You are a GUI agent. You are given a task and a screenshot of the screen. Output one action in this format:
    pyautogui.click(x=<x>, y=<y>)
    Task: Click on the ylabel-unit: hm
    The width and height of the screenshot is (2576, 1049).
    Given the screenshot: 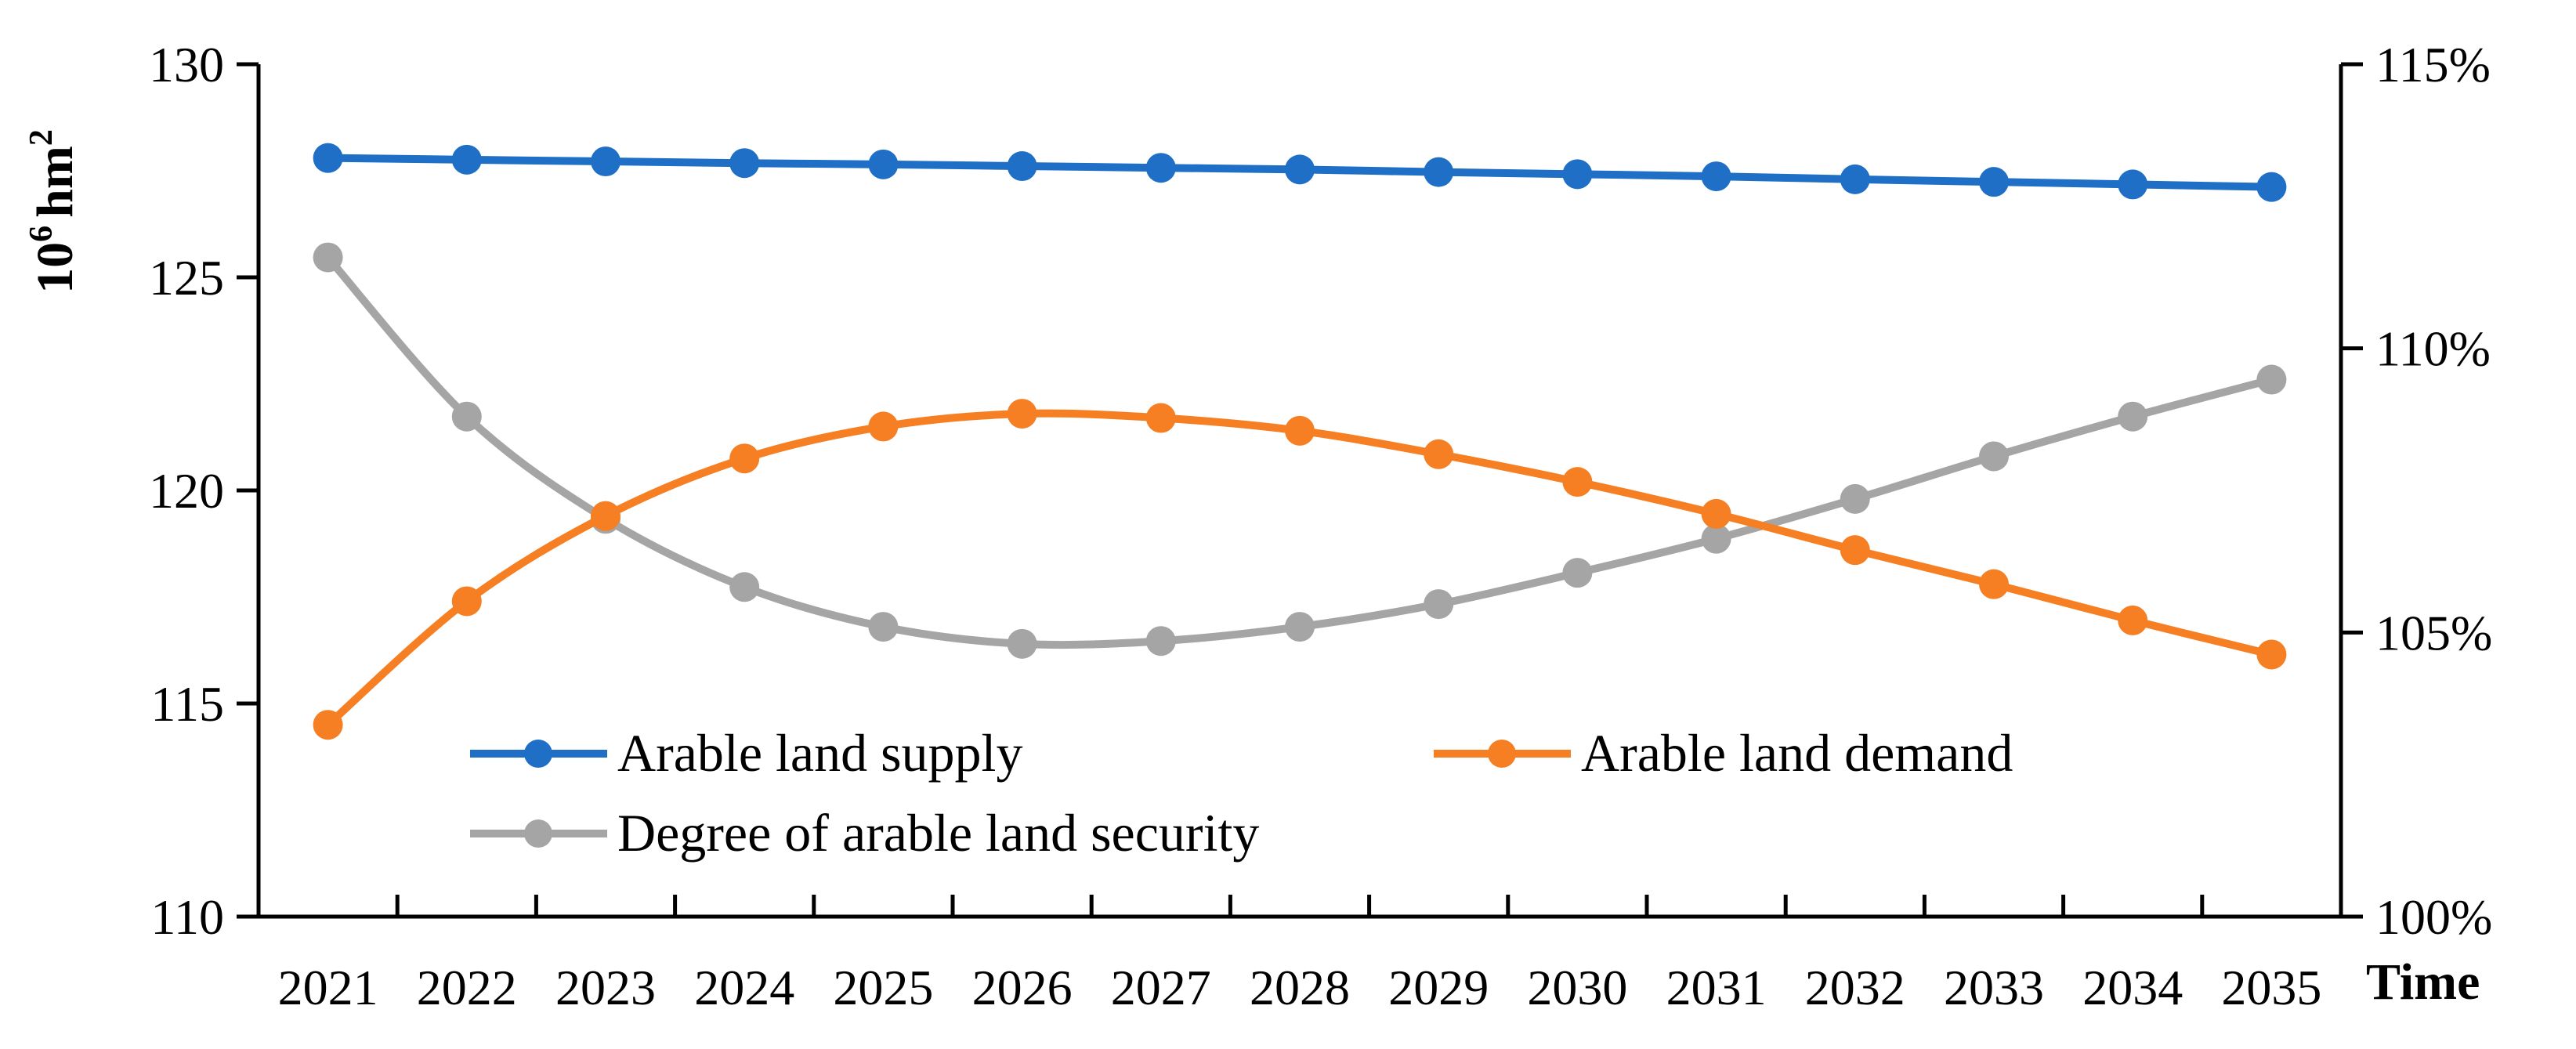 What is the action you would take?
    pyautogui.click(x=56, y=182)
    